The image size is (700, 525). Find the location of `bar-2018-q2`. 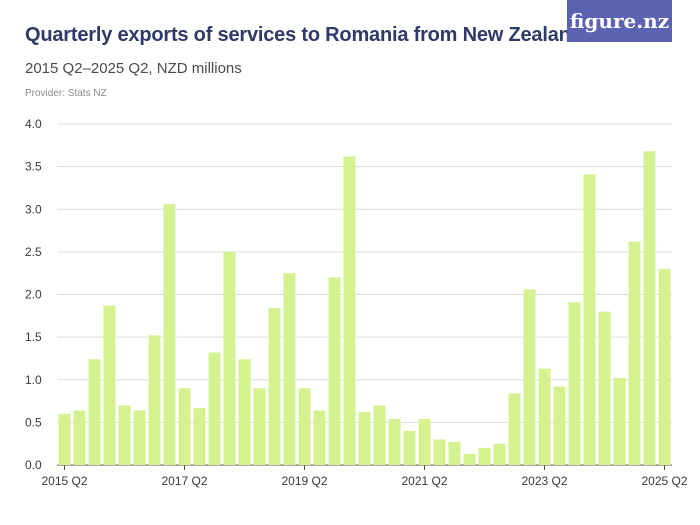

bar-2018-q2 is located at coordinates (244, 412).